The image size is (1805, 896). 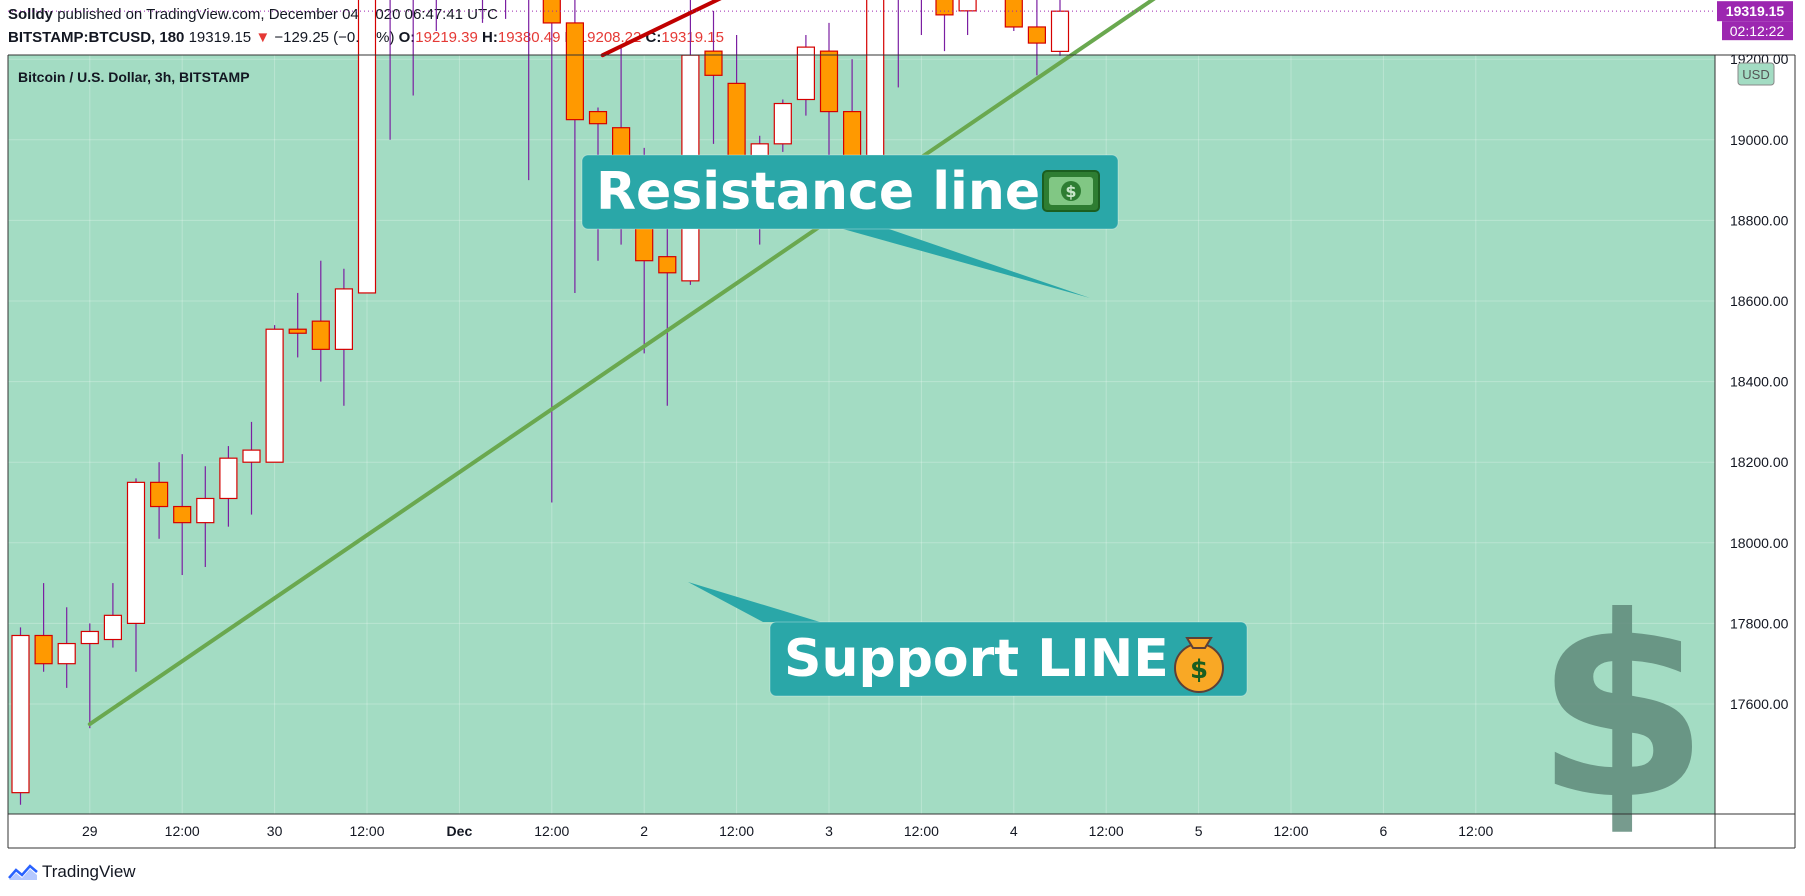 What do you see at coordinates (1014, 831) in the screenshot?
I see `time-tick-label: 4` at bounding box center [1014, 831].